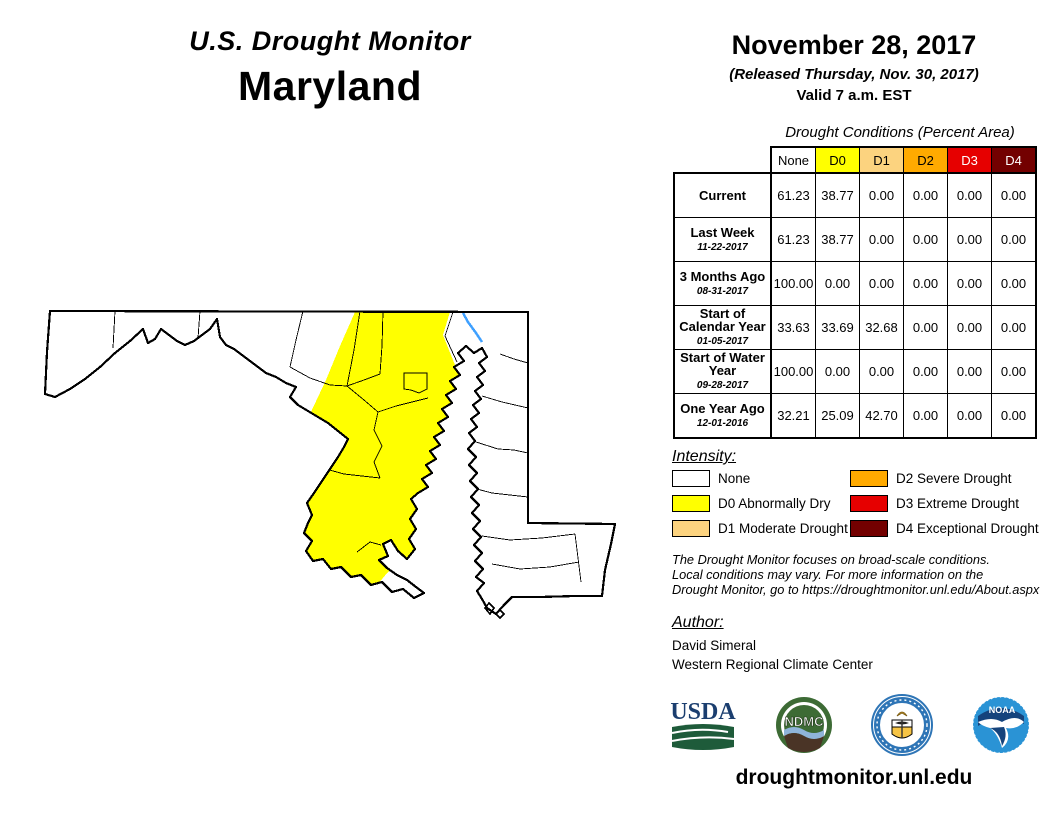 This screenshot has height=816, width=1056. I want to click on legend-label: D4 Exceptional Drought, so click(967, 529).